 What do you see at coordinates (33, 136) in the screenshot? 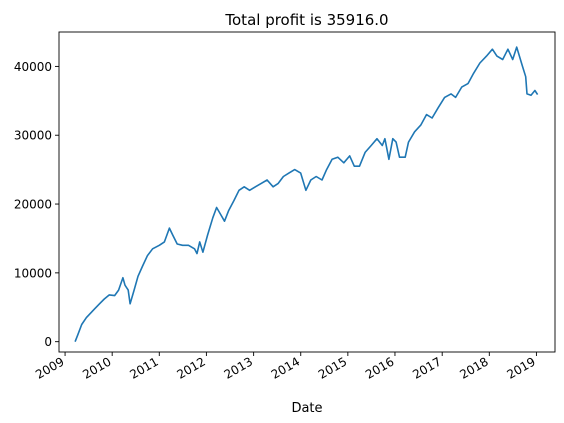
I see `y-tick-label: 30000` at bounding box center [33, 136].